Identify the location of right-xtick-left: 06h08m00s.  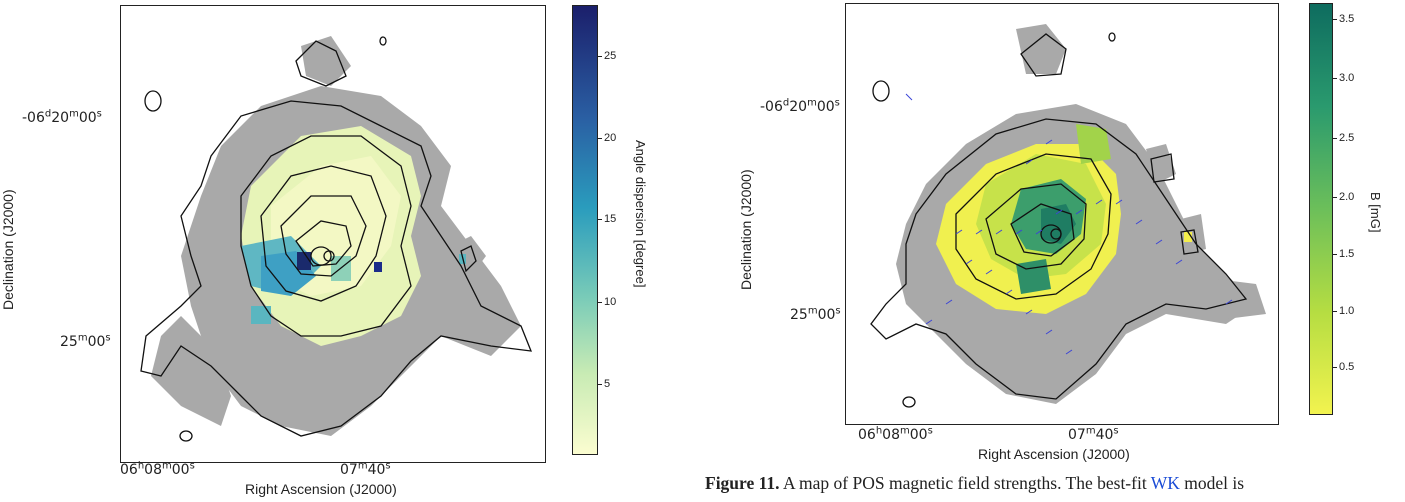
(895, 434).